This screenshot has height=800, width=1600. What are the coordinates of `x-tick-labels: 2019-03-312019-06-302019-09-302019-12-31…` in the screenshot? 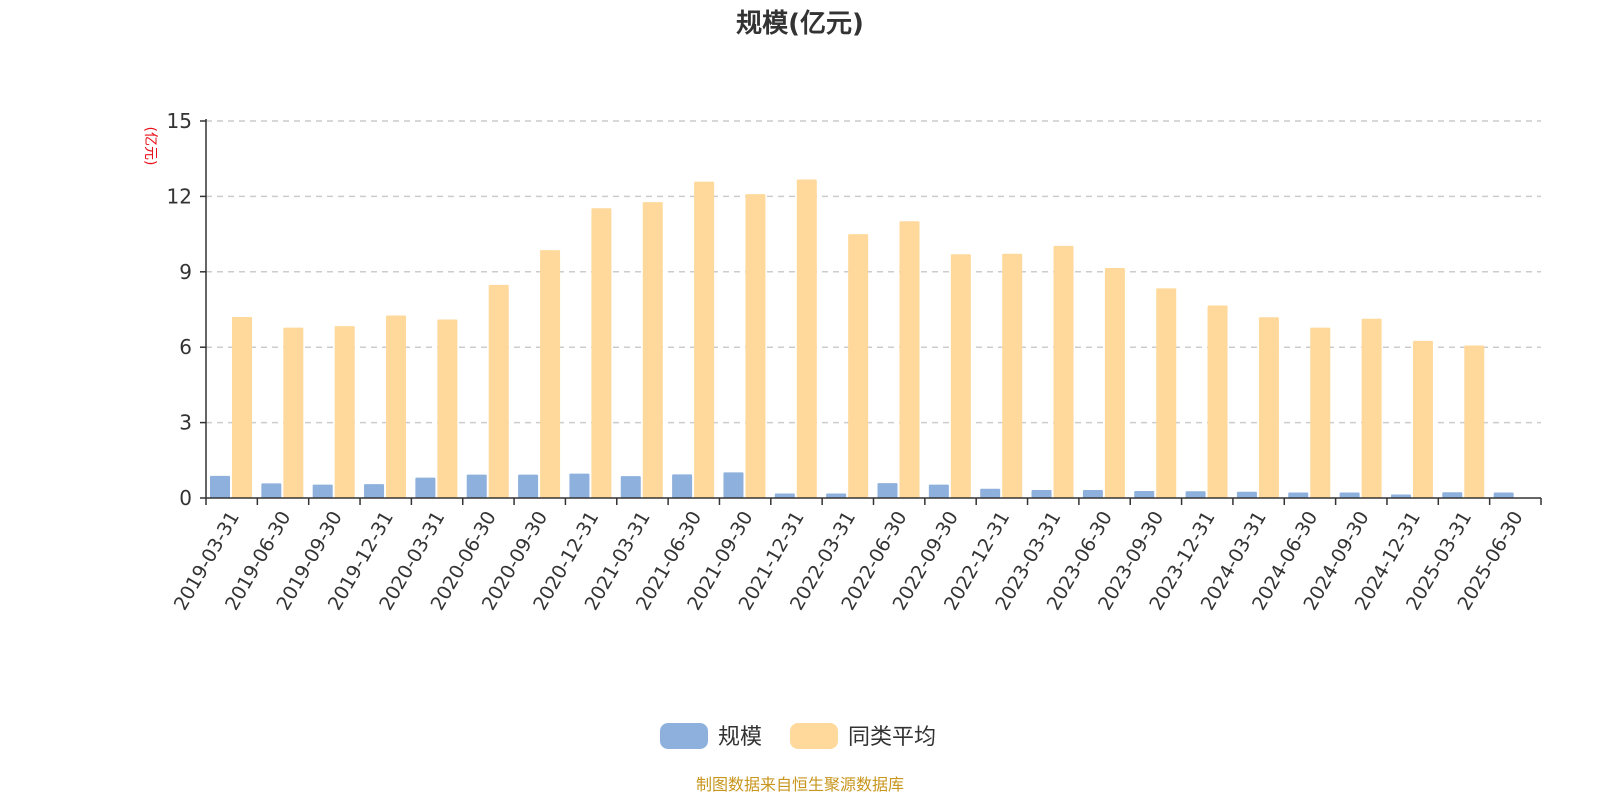 It's located at (849, 561).